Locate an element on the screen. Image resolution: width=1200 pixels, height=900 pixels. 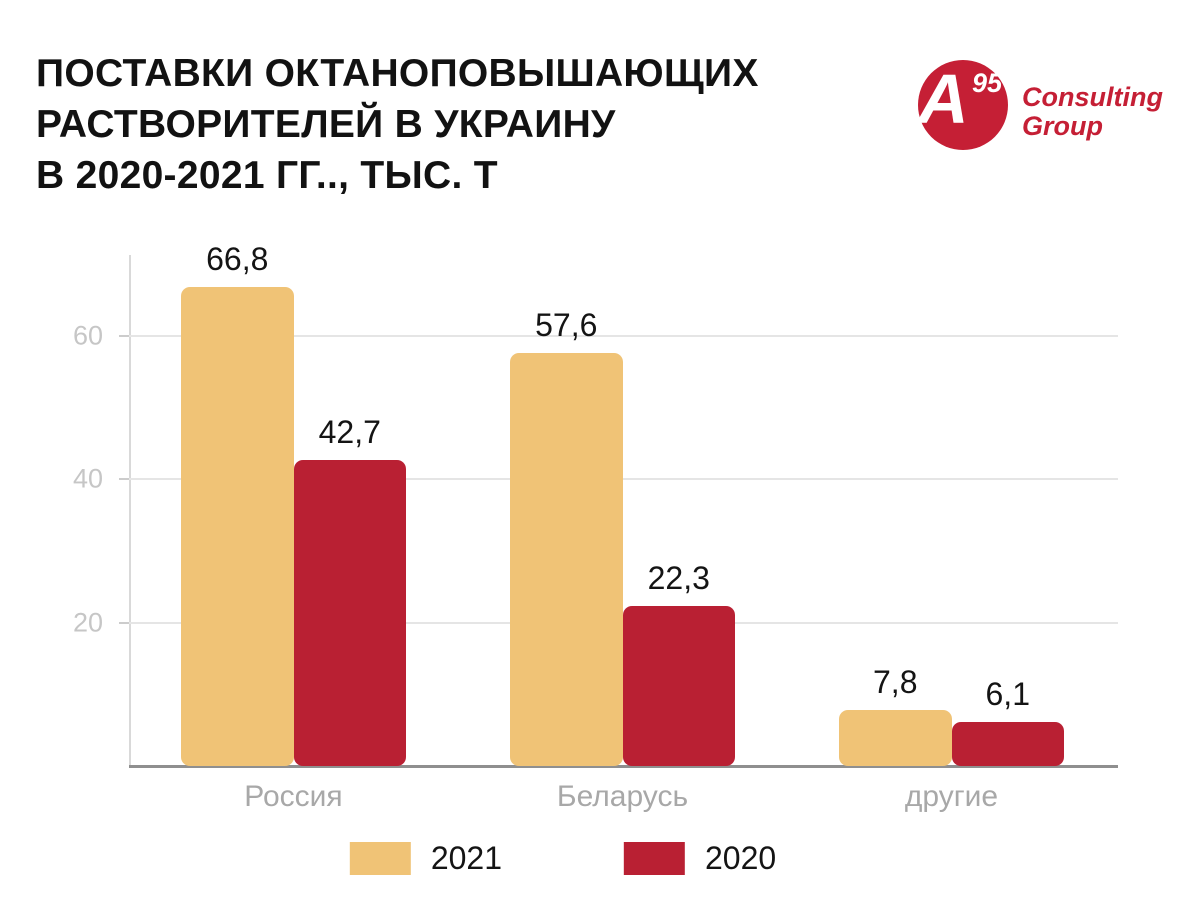
category-label-Россия: Россия is located at coordinates (293, 796).